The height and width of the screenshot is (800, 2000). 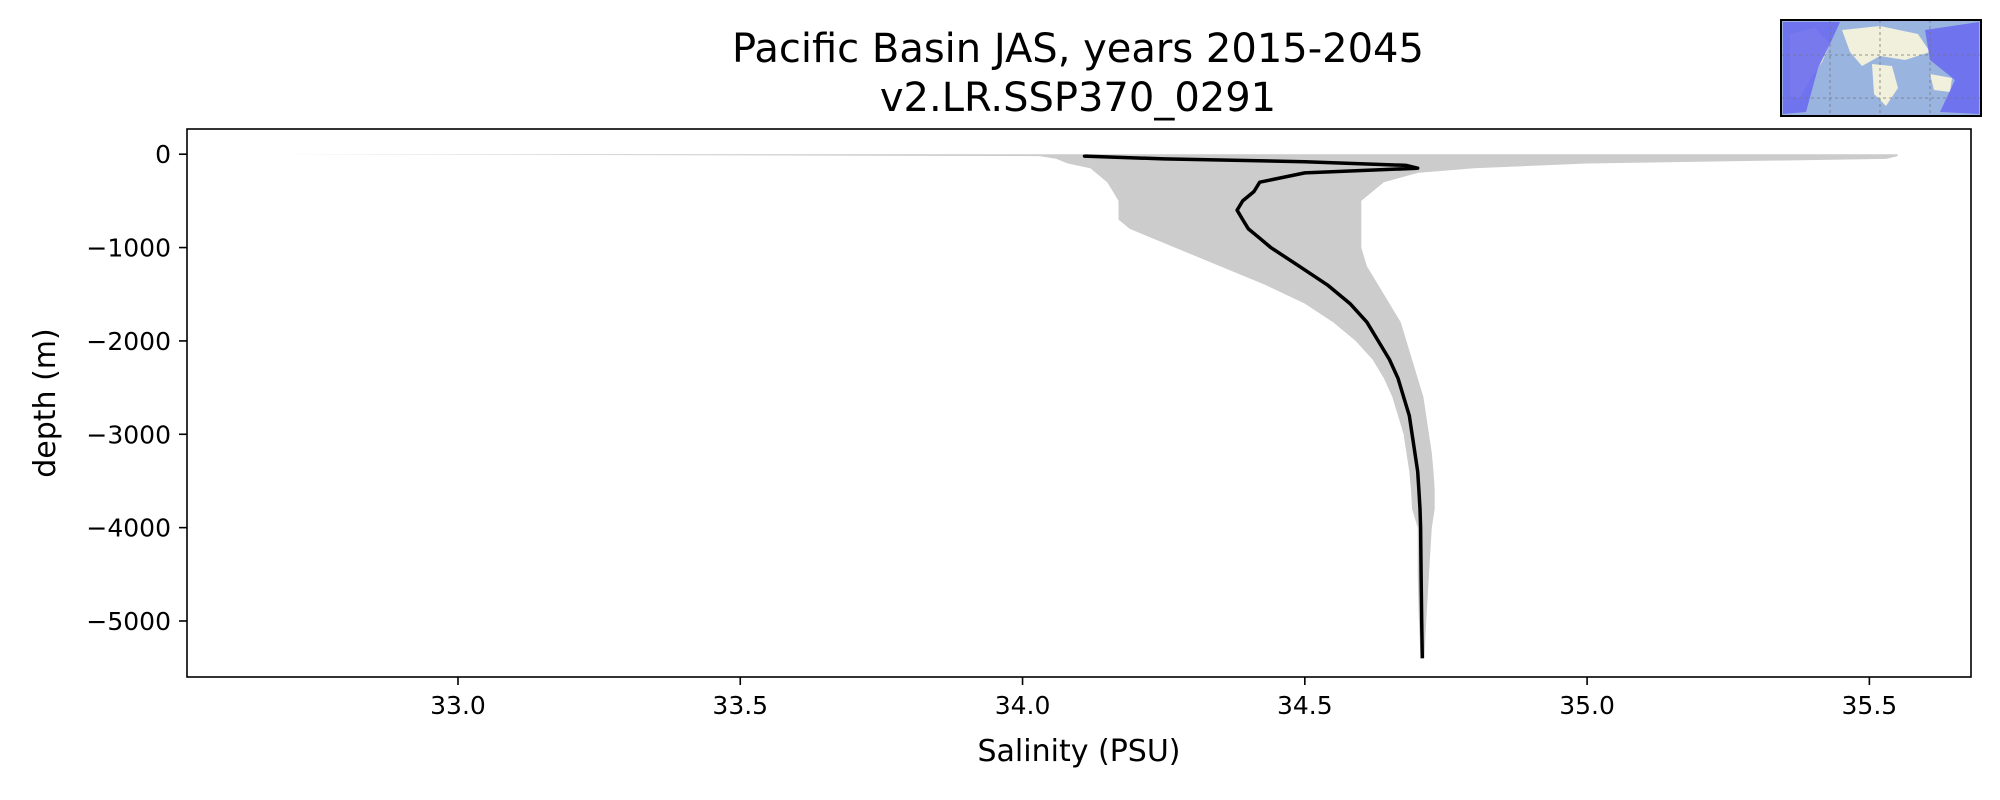 What do you see at coordinates (45, 403) in the screenshot?
I see `y-axis-label: depth (m)` at bounding box center [45, 403].